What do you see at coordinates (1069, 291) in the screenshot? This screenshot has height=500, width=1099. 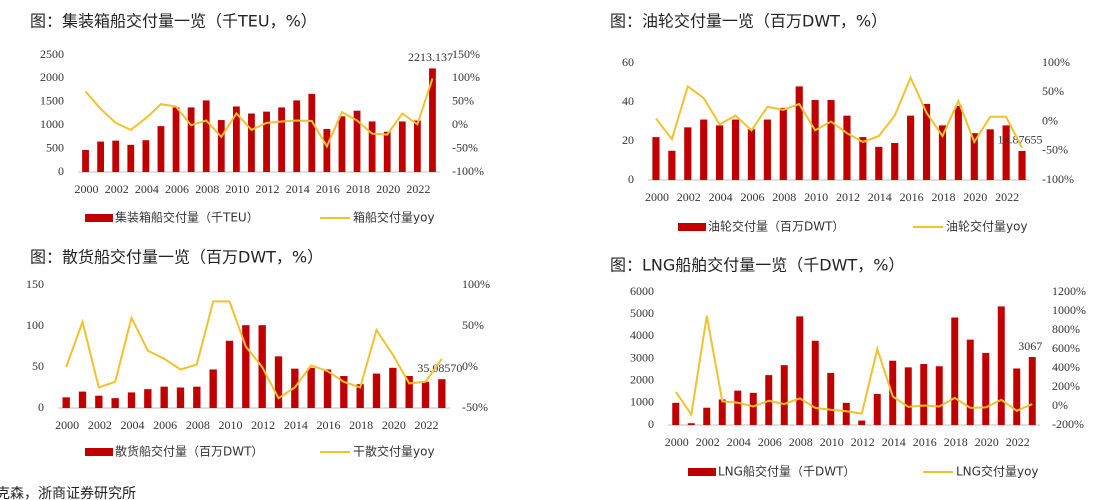 I see `y2-tick-label: 1200%` at bounding box center [1069, 291].